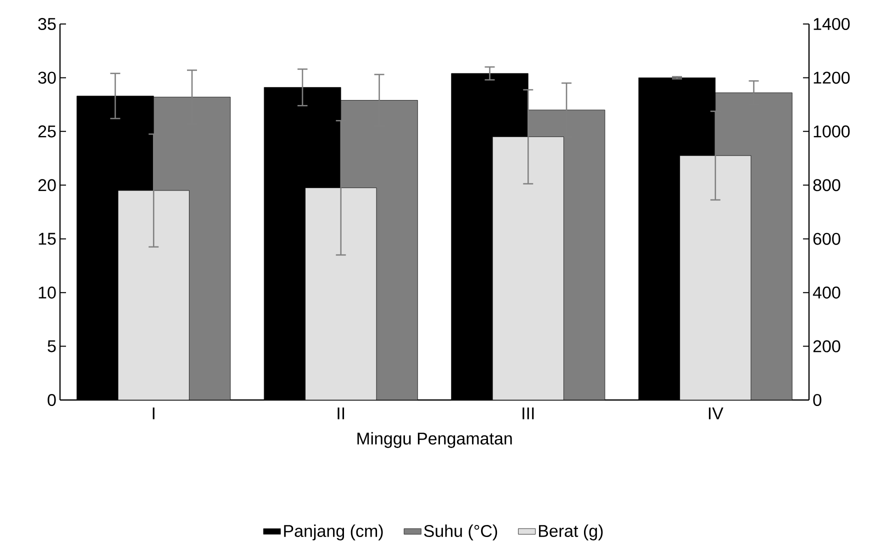  Describe the element at coordinates (333, 532) in the screenshot. I see `legend-label: Panjang (cm)` at that location.